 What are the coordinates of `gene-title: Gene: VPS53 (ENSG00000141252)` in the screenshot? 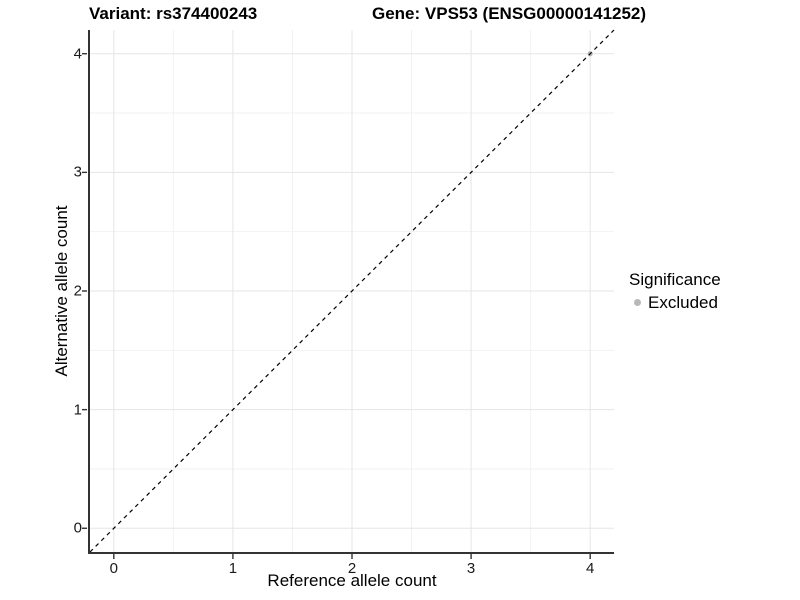 It's located at (509, 13).